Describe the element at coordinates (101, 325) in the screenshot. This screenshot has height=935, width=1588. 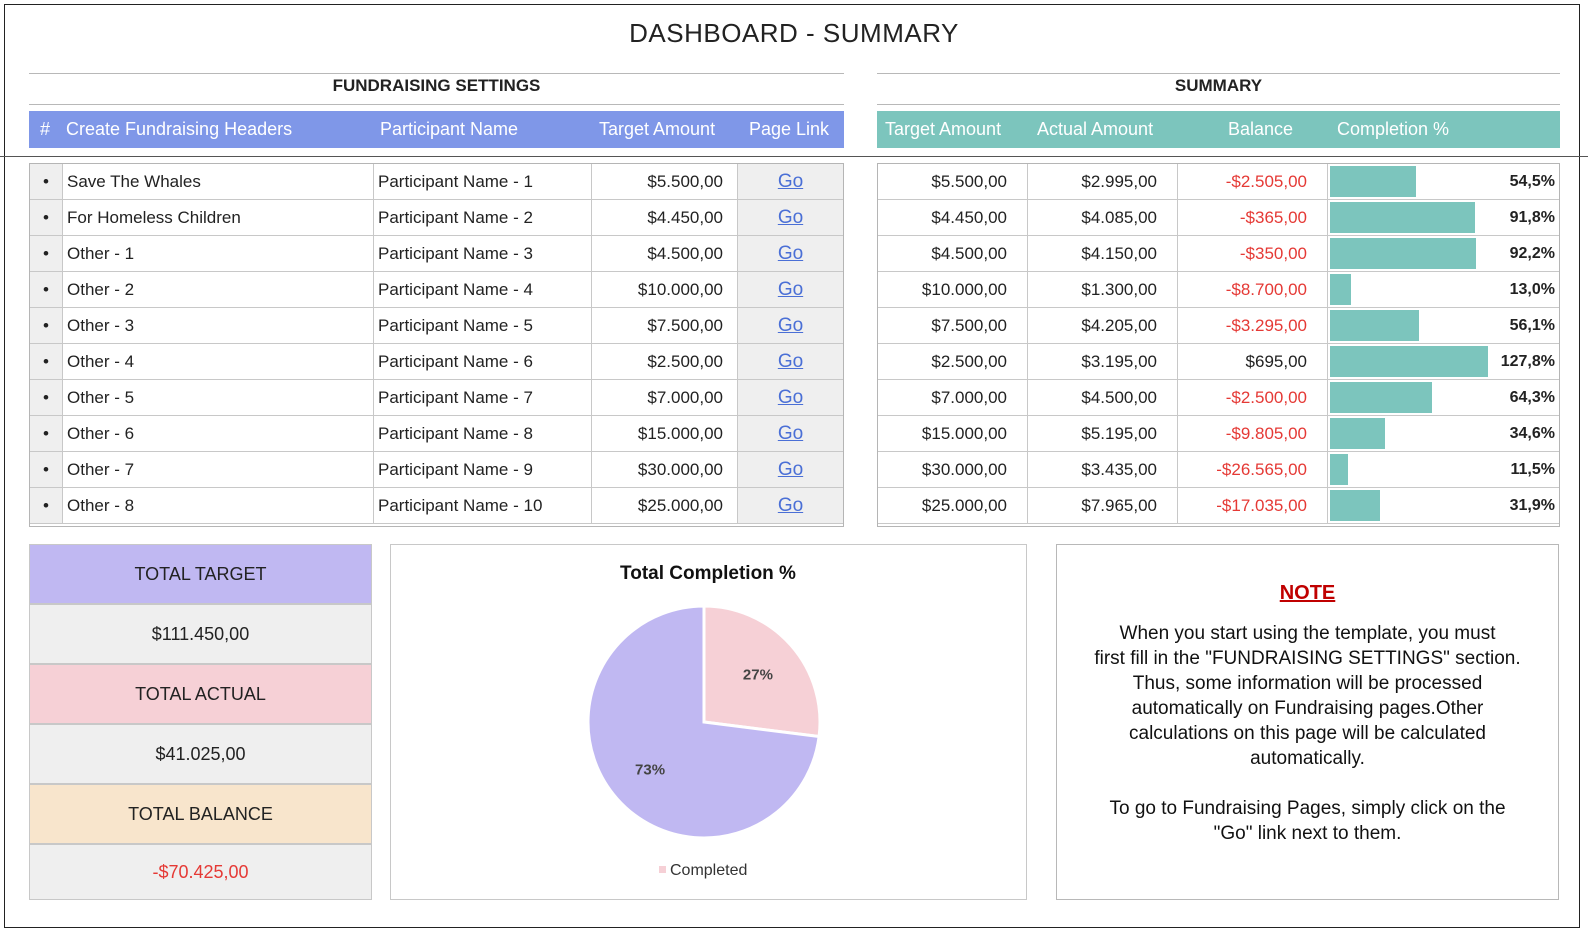
I see `cell-text: Other - 3` at that location.